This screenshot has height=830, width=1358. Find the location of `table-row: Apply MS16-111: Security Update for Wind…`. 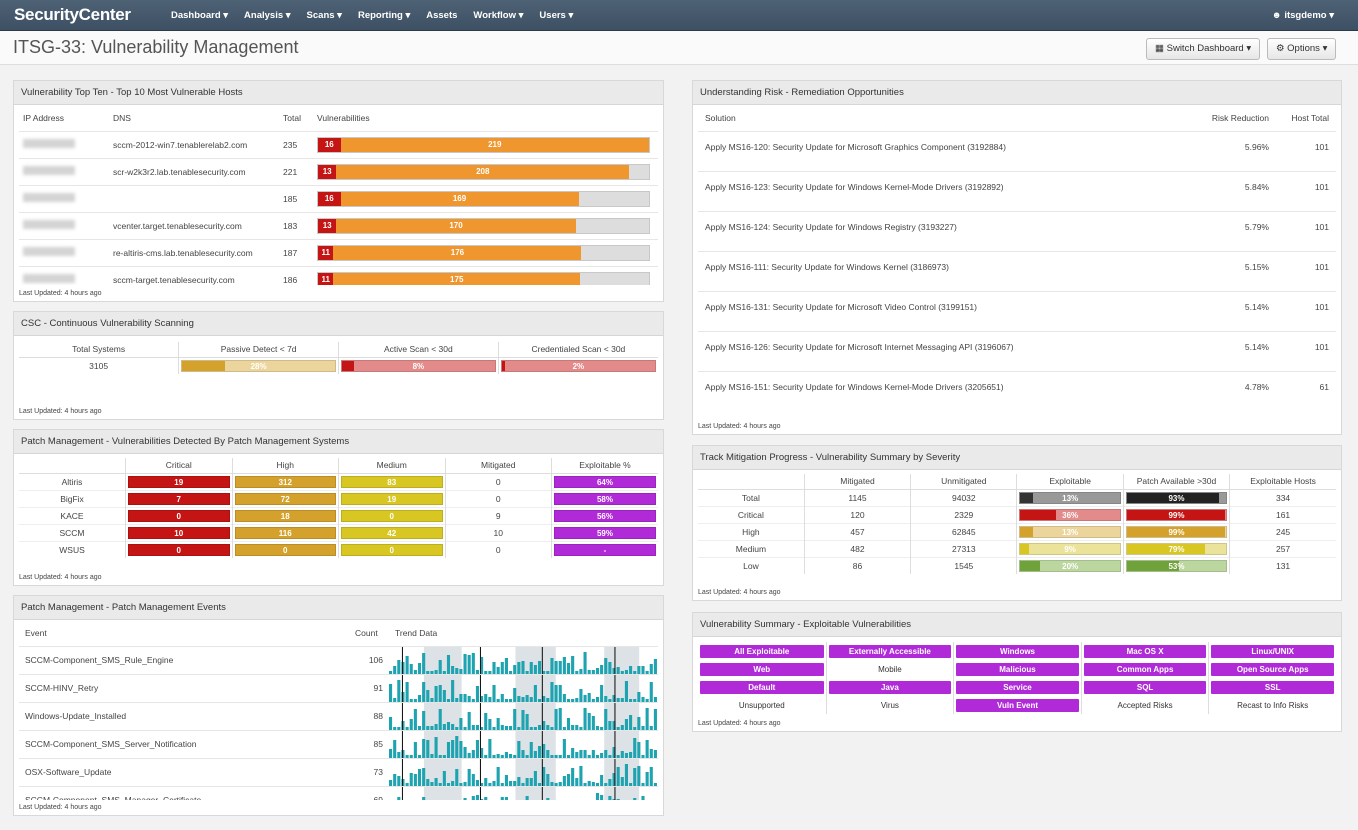

table-row: Apply MS16-111: Security Update for Wind… is located at coordinates (1017, 270).